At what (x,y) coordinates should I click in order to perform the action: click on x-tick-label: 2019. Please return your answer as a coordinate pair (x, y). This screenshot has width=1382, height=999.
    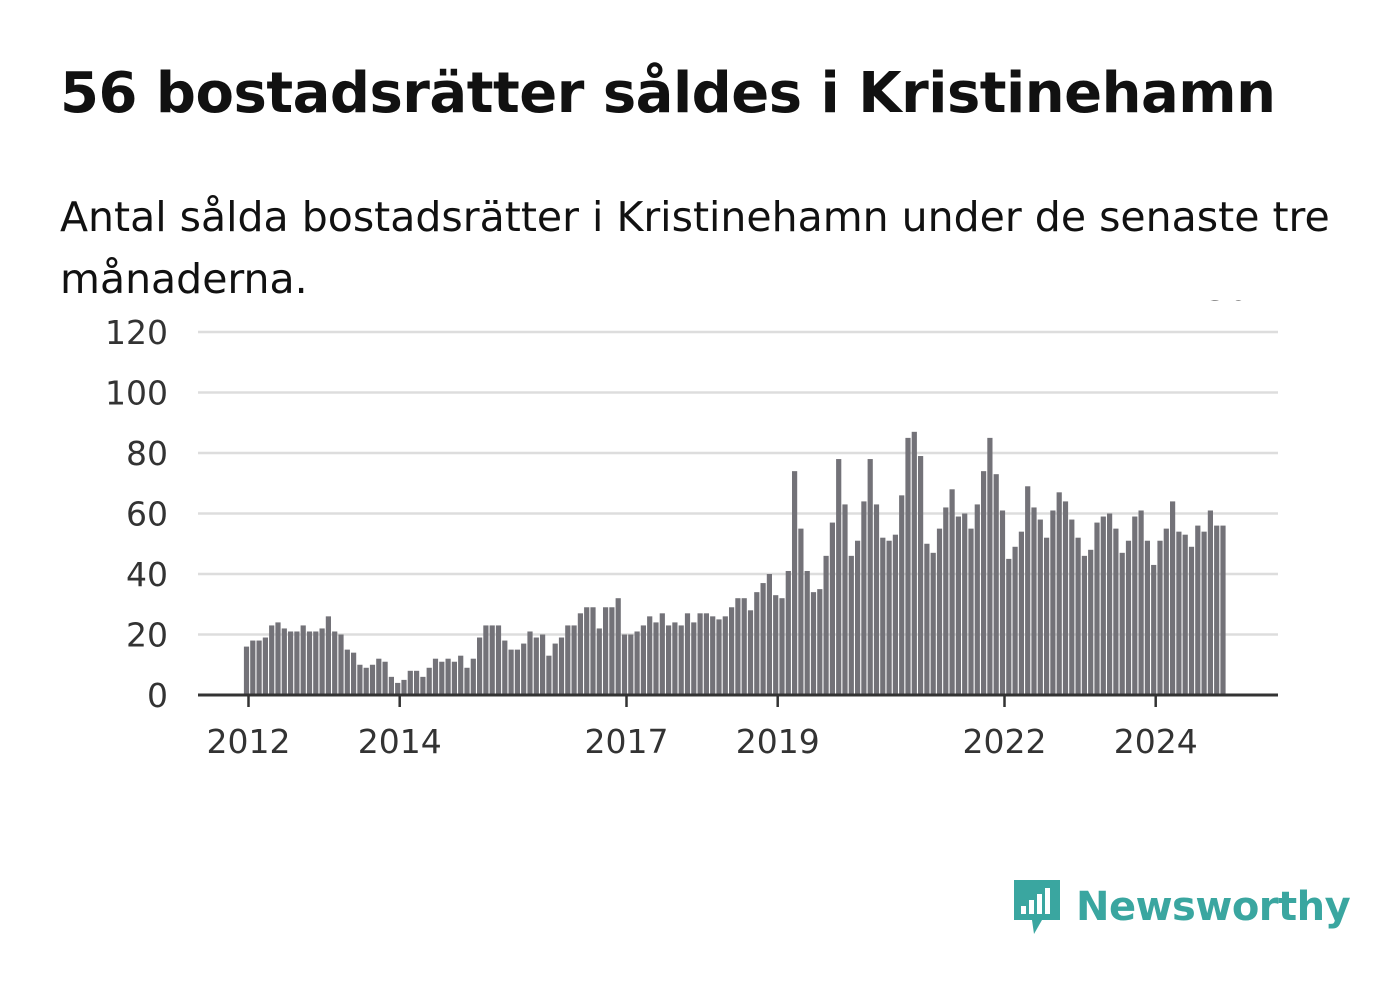
    Looking at the image, I should click on (778, 741).